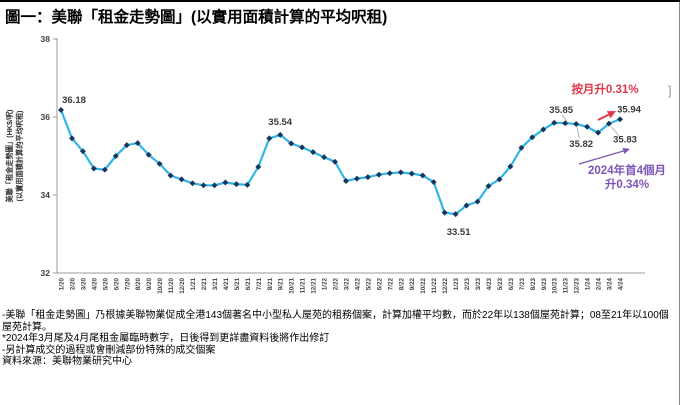  What do you see at coordinates (627, 170) in the screenshot?
I see `svg-text: 2024年首4個月` at bounding box center [627, 170].